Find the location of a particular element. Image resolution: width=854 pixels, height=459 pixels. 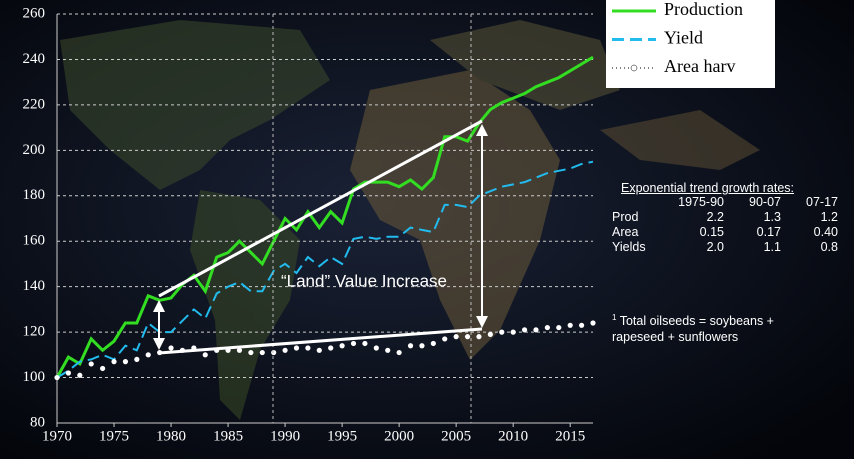

x-tick-label: 2000 is located at coordinates (399, 436).